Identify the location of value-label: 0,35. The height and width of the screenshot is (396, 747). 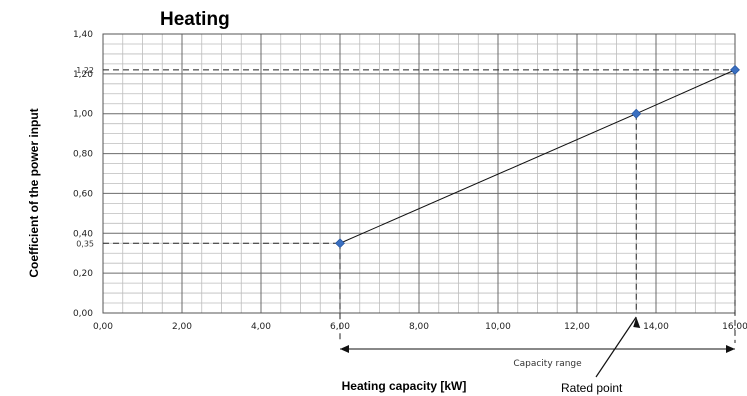
(85, 243).